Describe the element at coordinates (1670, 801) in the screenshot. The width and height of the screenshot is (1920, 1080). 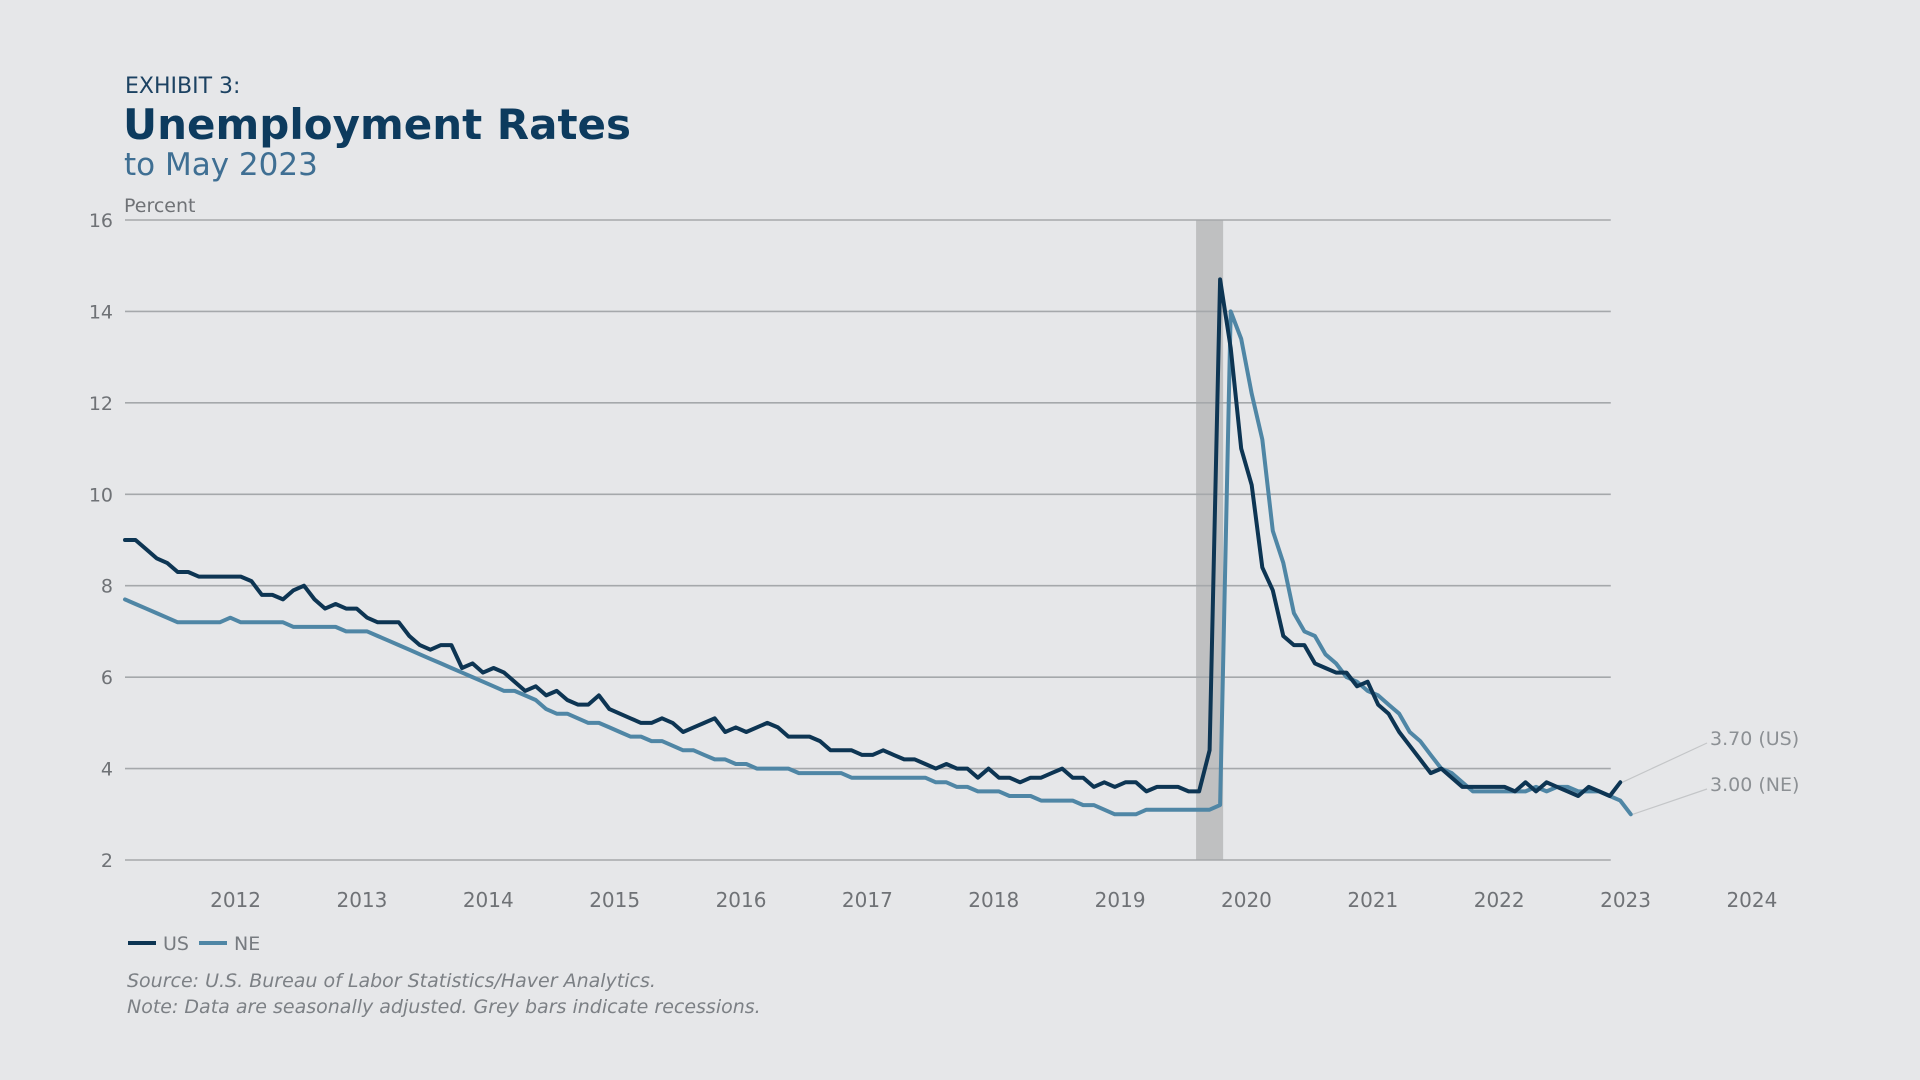
I see `end-label-leader-ne` at that location.